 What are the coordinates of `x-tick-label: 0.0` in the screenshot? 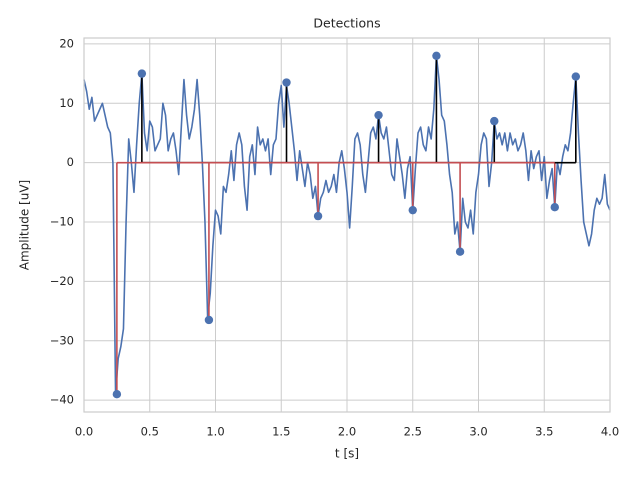 It's located at (84, 432).